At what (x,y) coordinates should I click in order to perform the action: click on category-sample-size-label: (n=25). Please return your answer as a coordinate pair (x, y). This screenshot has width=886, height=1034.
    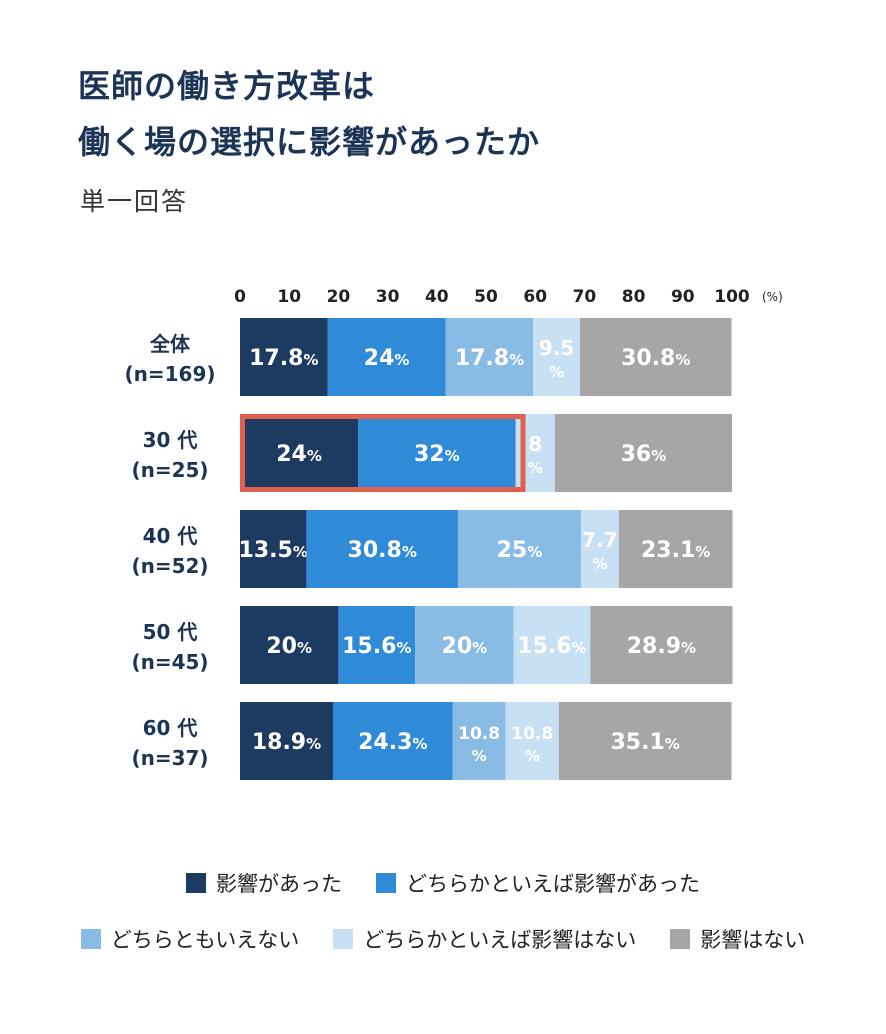
    Looking at the image, I should click on (169, 470).